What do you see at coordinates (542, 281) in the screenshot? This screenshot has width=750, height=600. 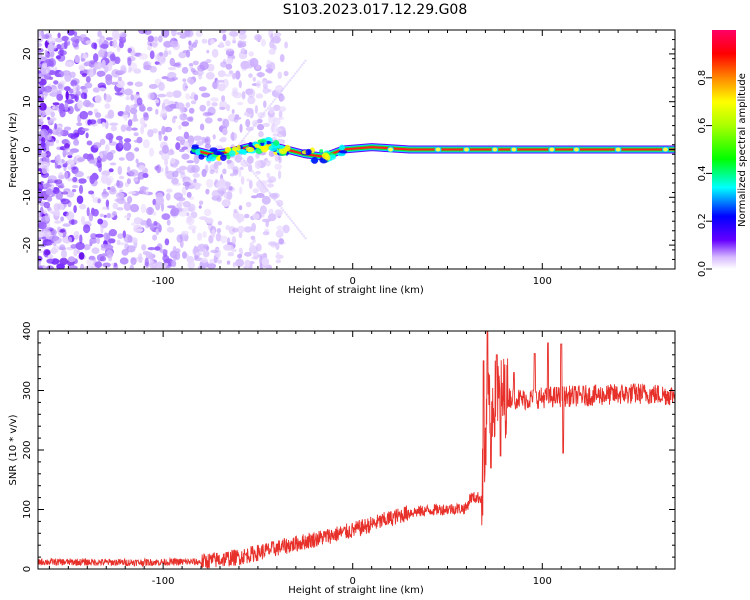 I see `x-tick-label: 100` at bounding box center [542, 281].